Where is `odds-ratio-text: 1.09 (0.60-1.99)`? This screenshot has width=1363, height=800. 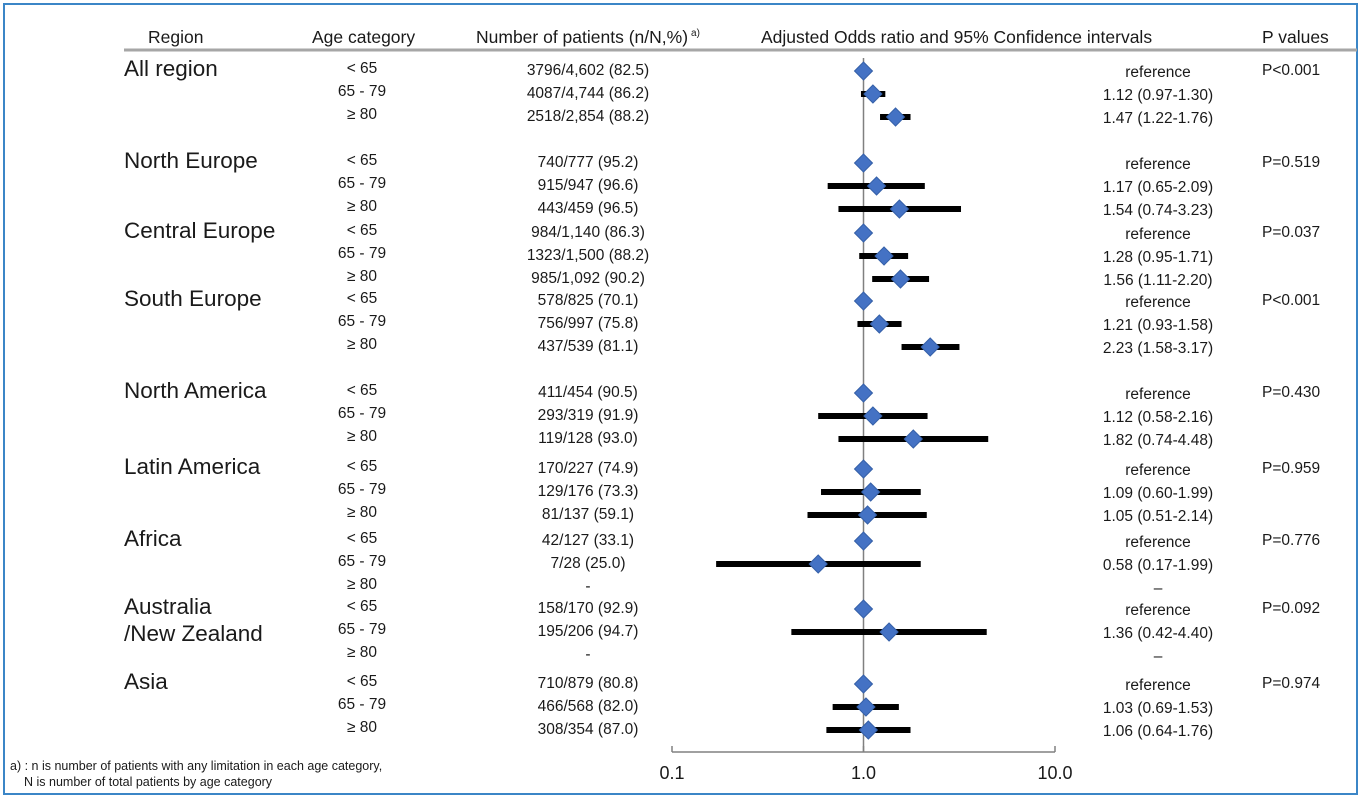
odds-ratio-text: 1.09 (0.60-1.99) is located at coordinates (1158, 493).